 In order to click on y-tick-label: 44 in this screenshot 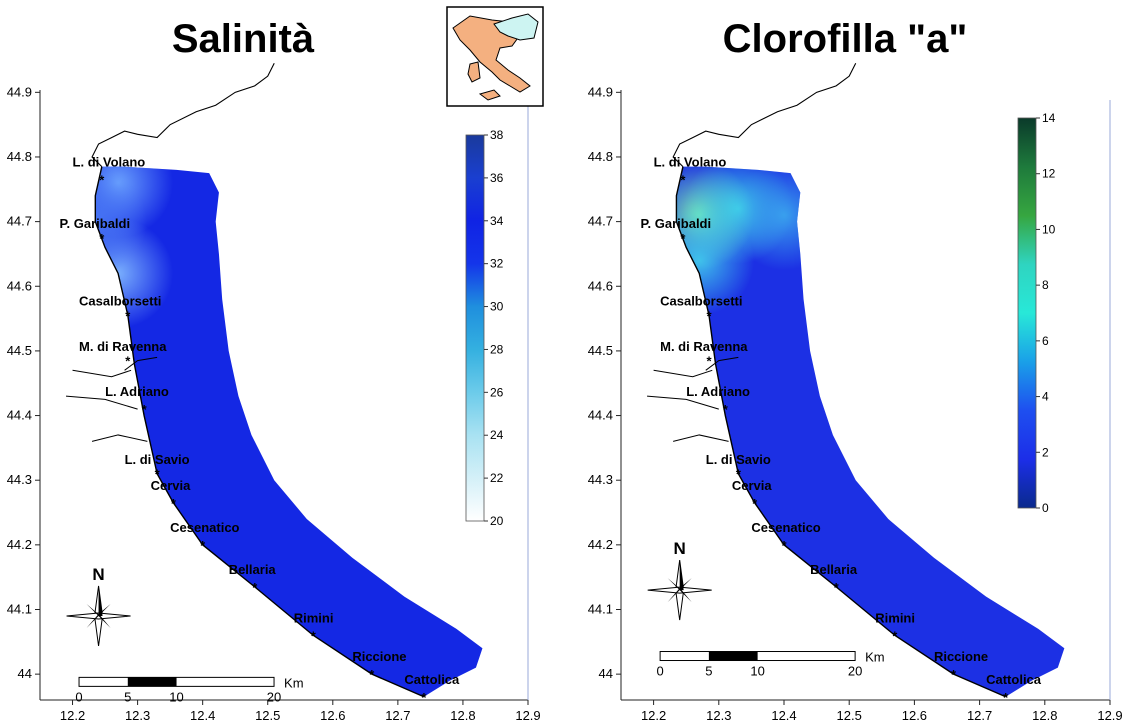, I will do `click(606, 673)`.